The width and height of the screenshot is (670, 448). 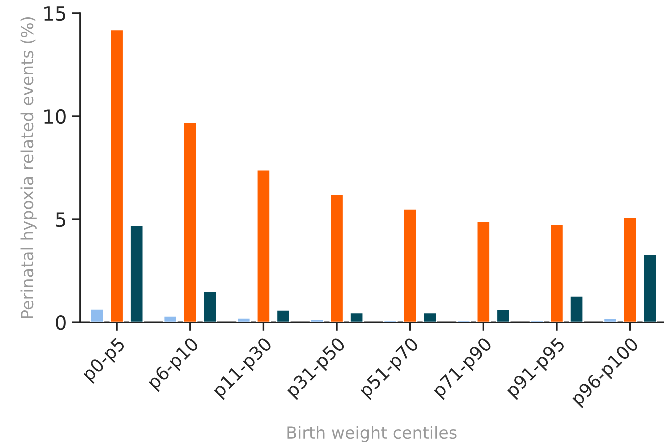 What do you see at coordinates (55, 116) in the screenshot?
I see `y-tick-label: 10` at bounding box center [55, 116].